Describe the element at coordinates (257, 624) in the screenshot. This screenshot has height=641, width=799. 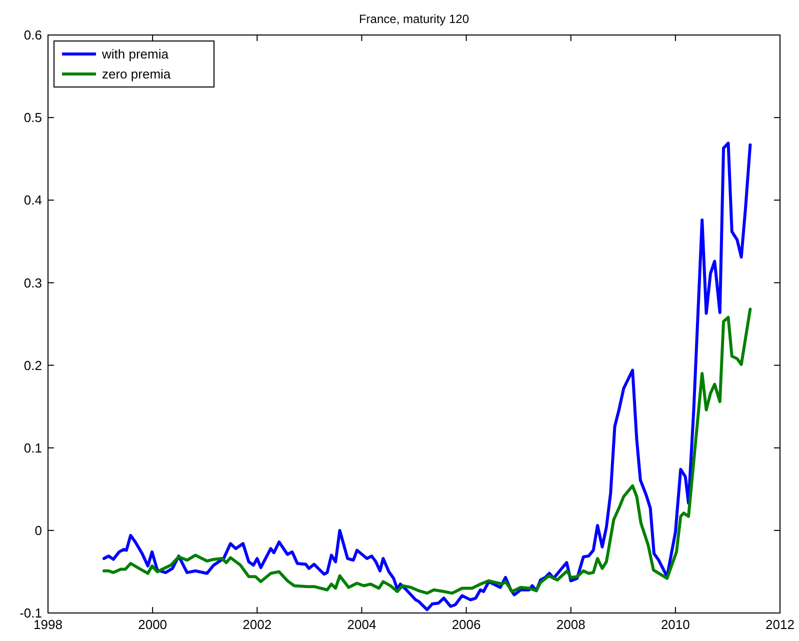
I see `x-tick-label: 2002` at that location.